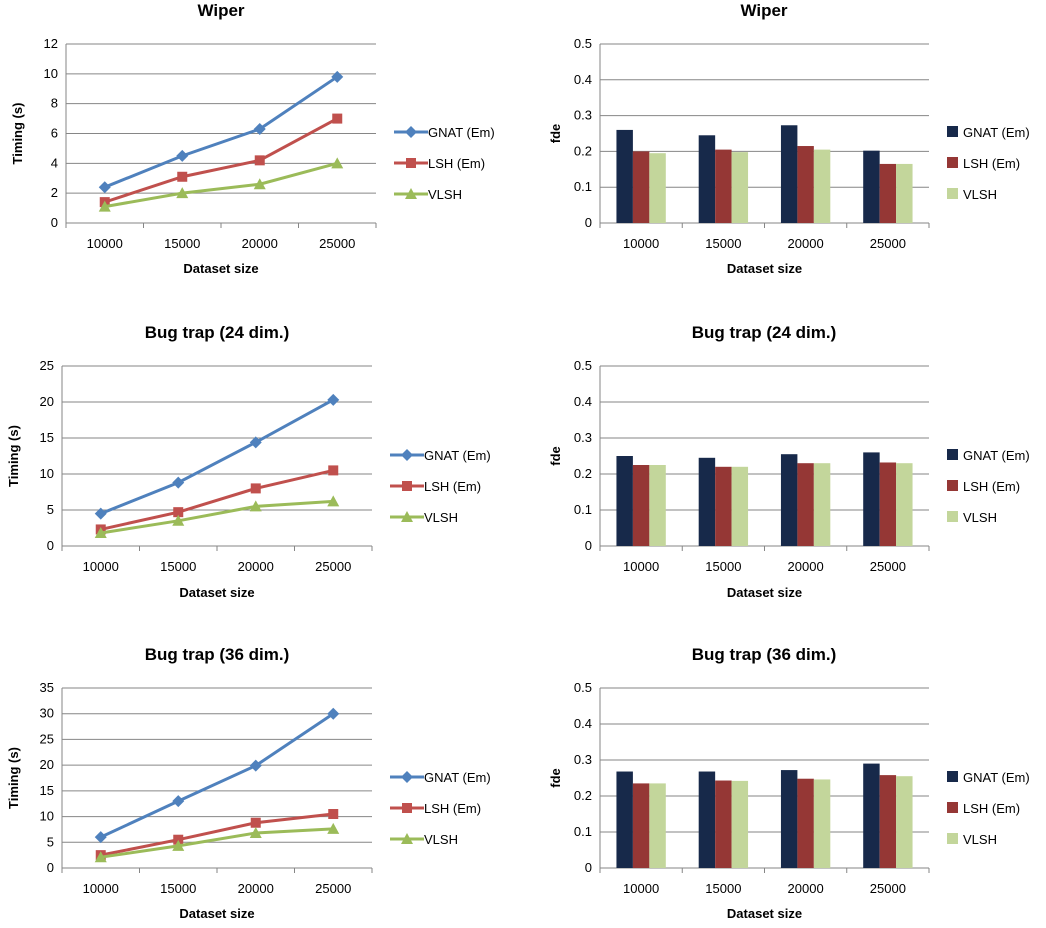 The width and height of the screenshot is (1046, 928). What do you see at coordinates (47, 365) in the screenshot?
I see `y-tick-label: 25` at bounding box center [47, 365].